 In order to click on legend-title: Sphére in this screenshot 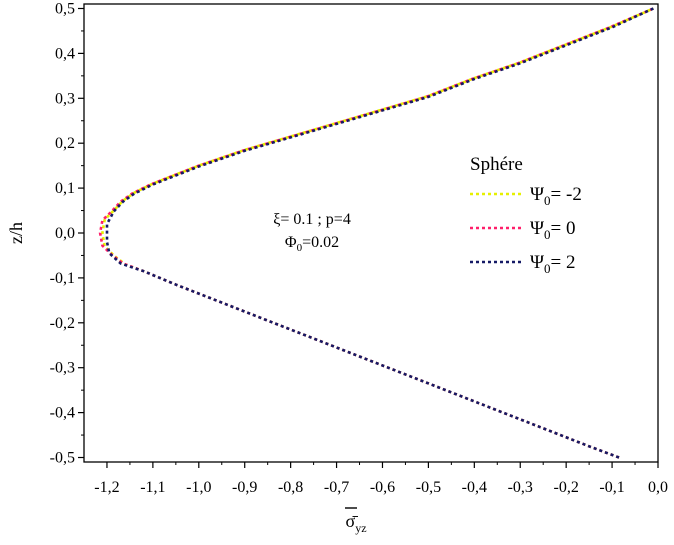, I will do `click(496, 164)`.